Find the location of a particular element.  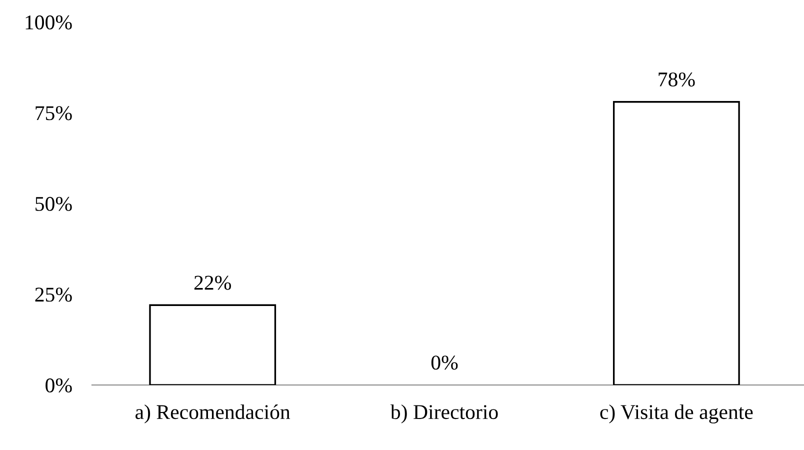

x-tick-label: b) Directorio is located at coordinates (444, 414).